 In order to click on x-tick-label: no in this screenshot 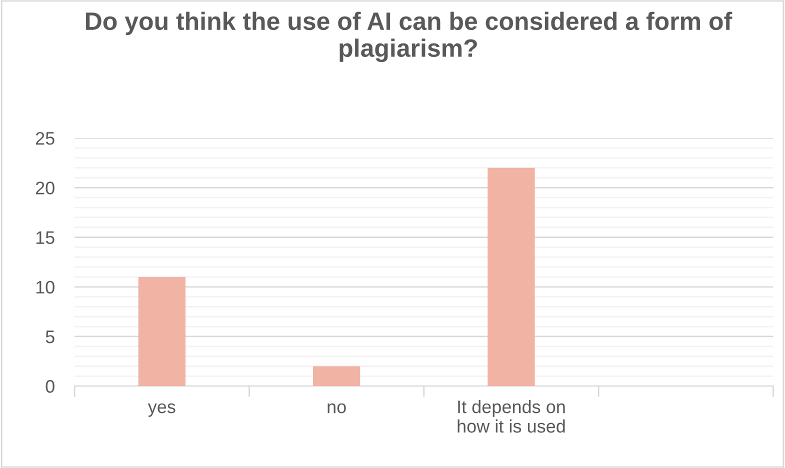, I will do `click(337, 408)`.